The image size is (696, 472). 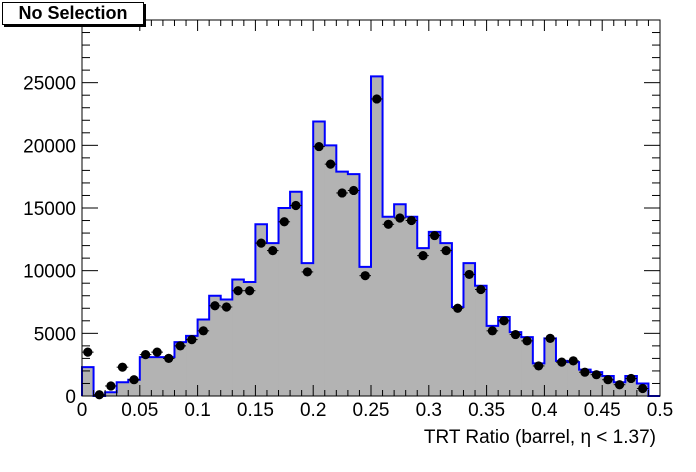 What do you see at coordinates (82, 410) in the screenshot?
I see `x-tick-label: 0` at bounding box center [82, 410].